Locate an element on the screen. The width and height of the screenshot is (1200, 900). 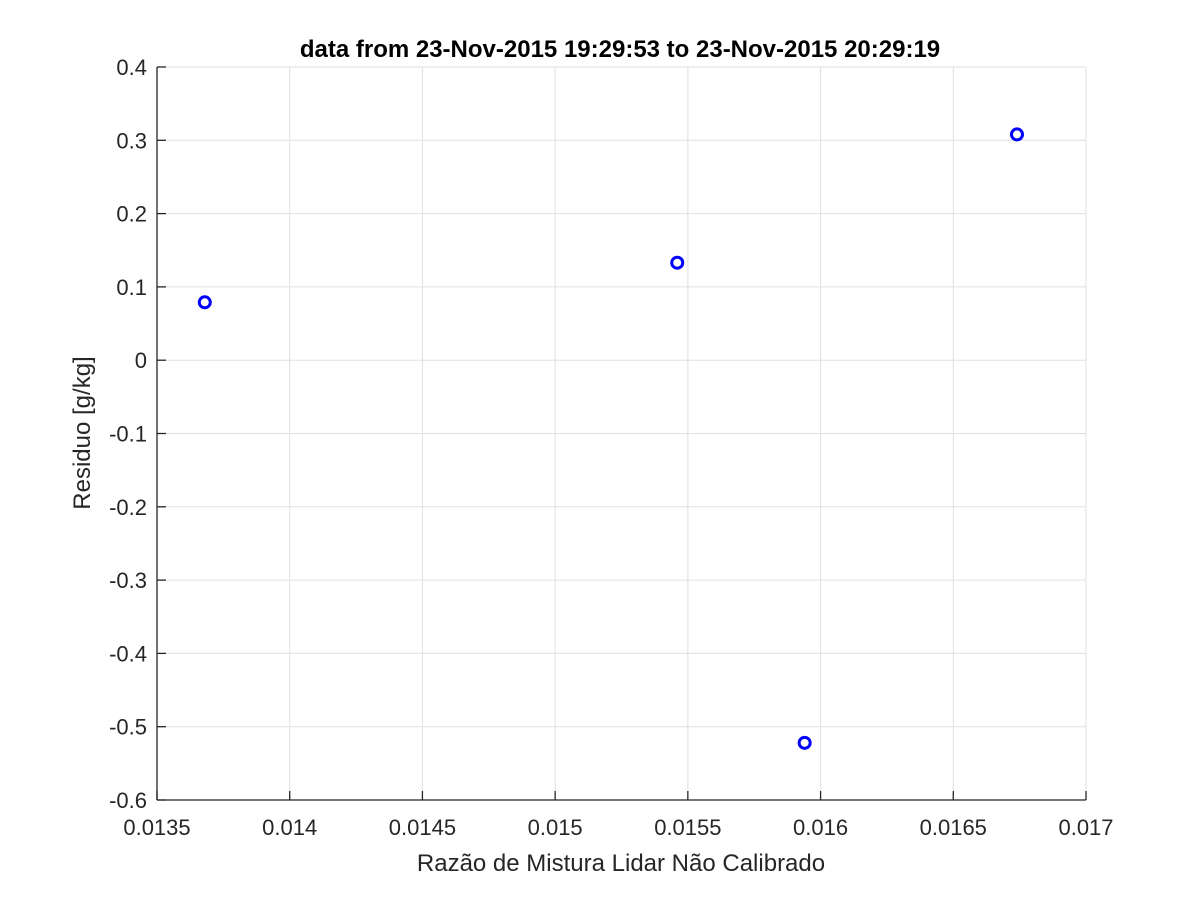
y-tick-label: 0.1 is located at coordinates (131, 287).